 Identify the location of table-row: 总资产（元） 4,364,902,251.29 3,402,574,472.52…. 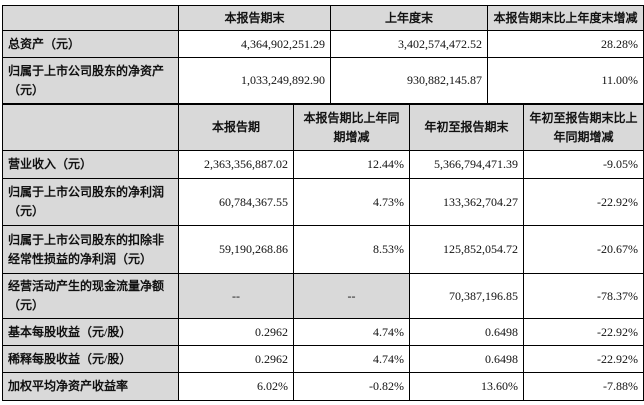
(323, 44).